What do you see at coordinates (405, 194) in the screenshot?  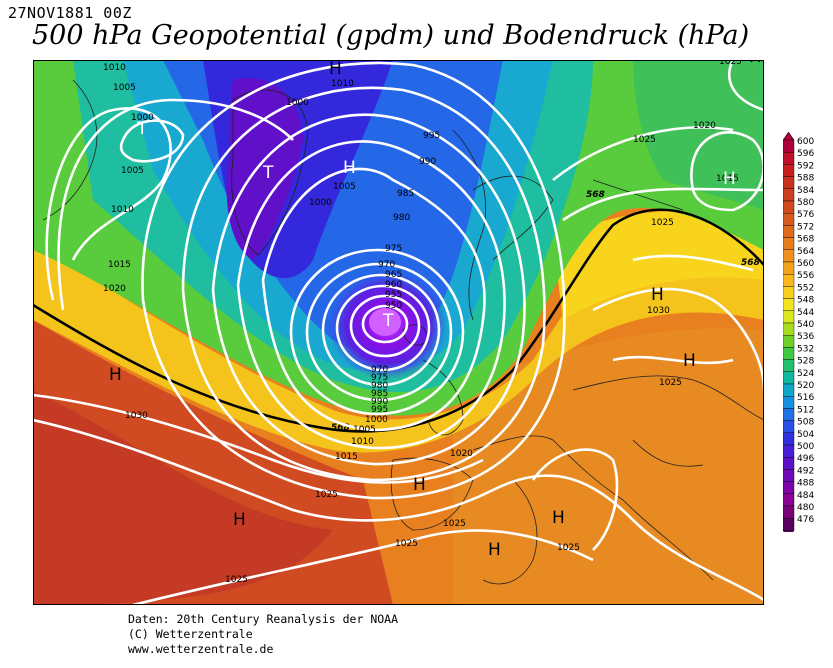 I see `pressure-label: 985` at bounding box center [405, 194].